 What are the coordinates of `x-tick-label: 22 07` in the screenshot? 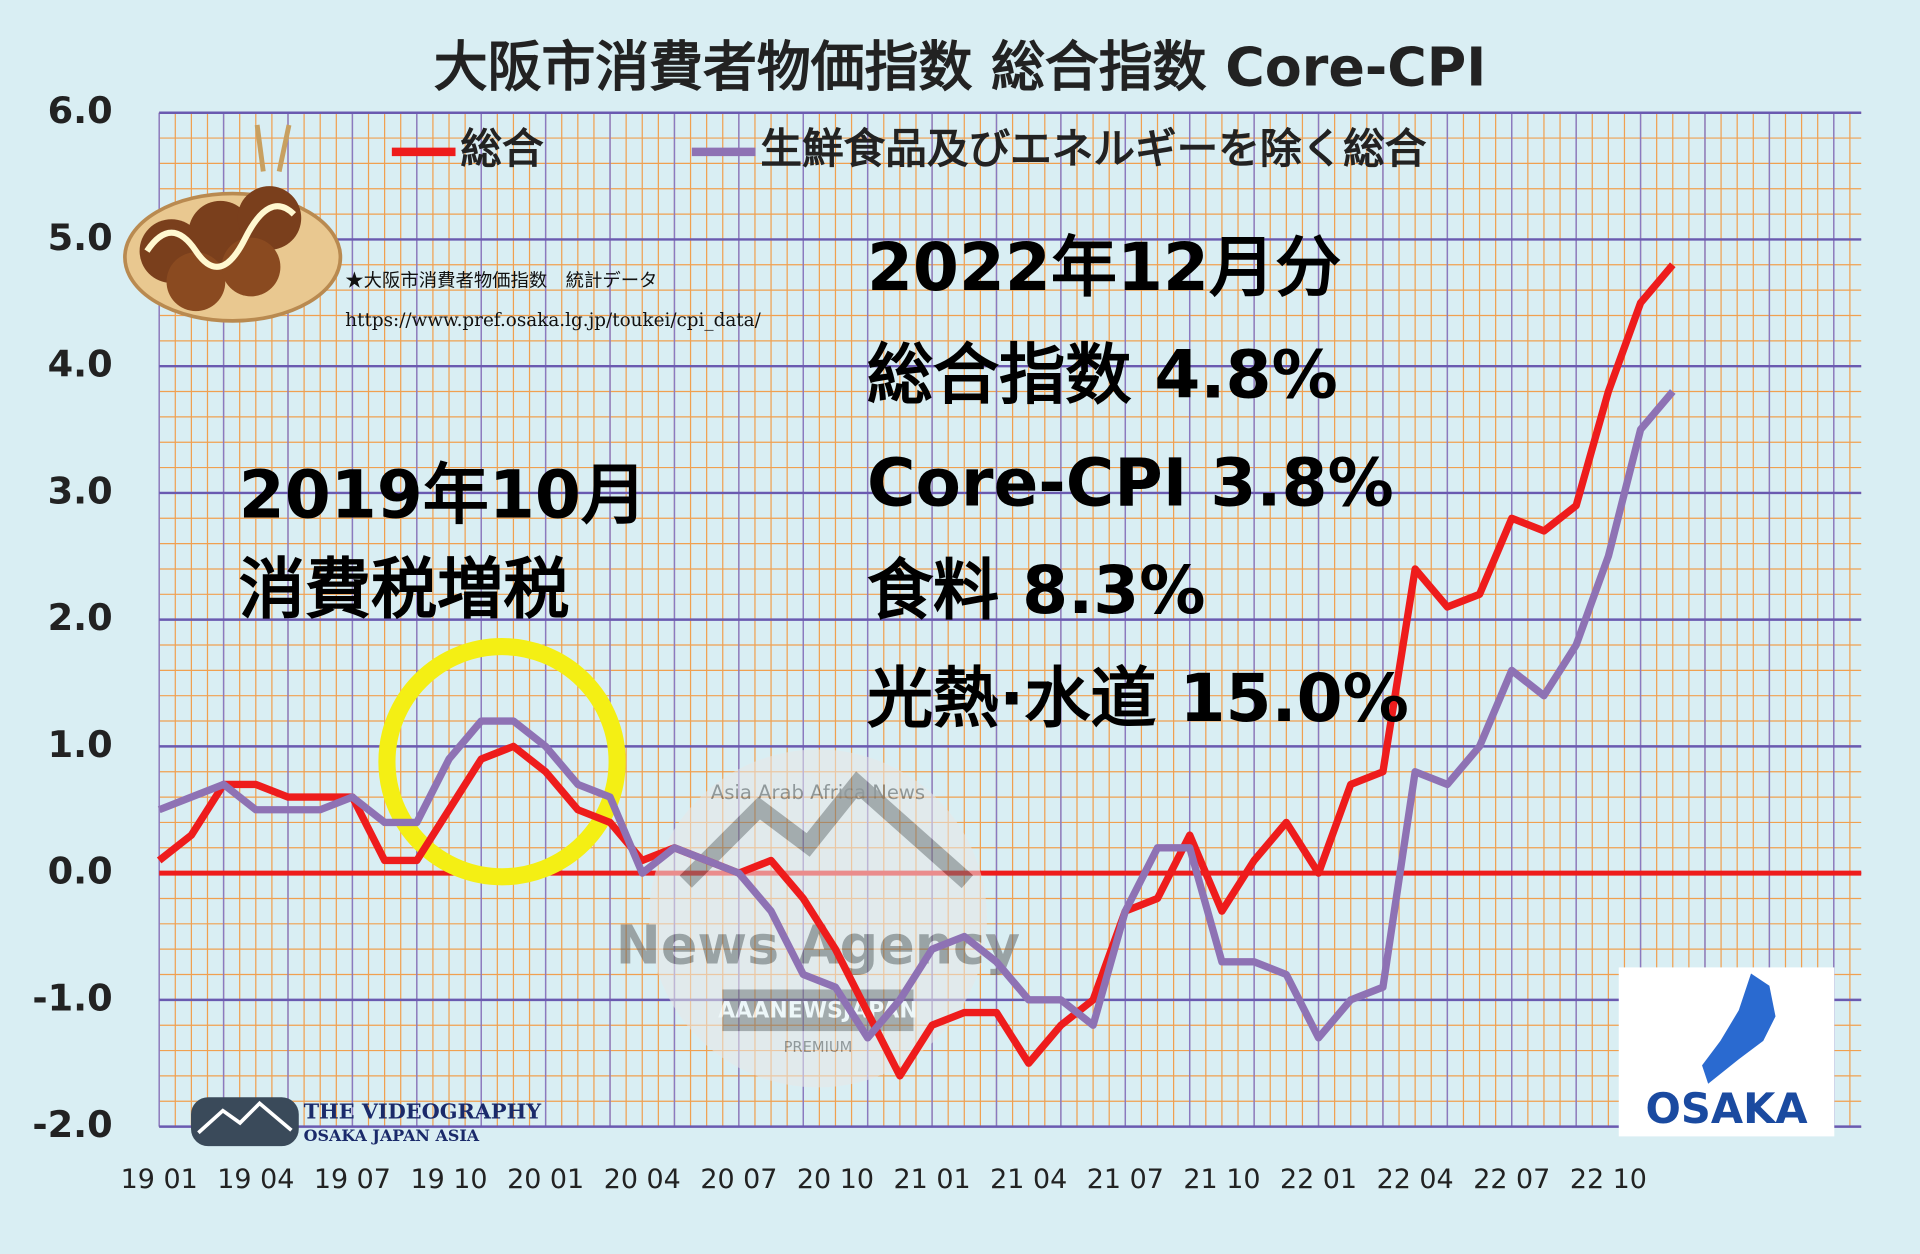 It's located at (1511, 1179).